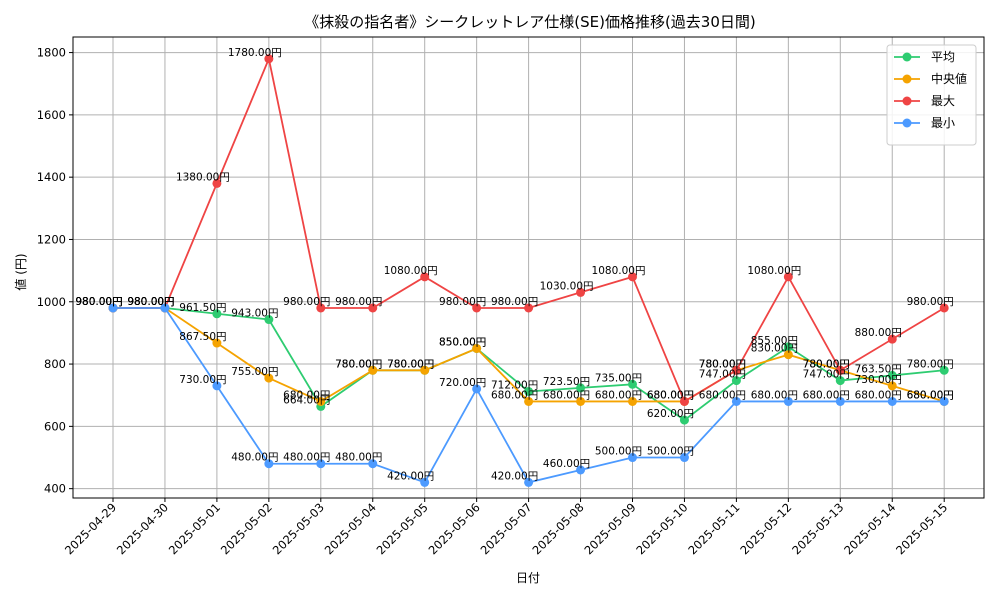 The image size is (1000, 600). Describe the element at coordinates (943, 123) in the screenshot. I see `legend-label: 最小` at that location.